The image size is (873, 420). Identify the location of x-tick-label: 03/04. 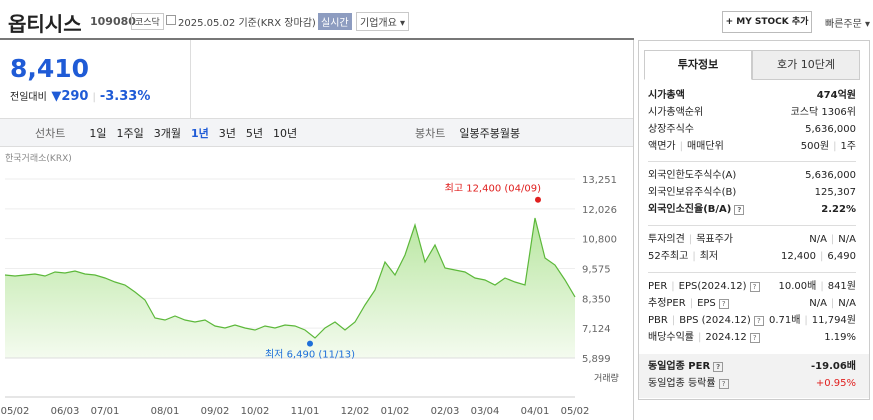
(485, 411).